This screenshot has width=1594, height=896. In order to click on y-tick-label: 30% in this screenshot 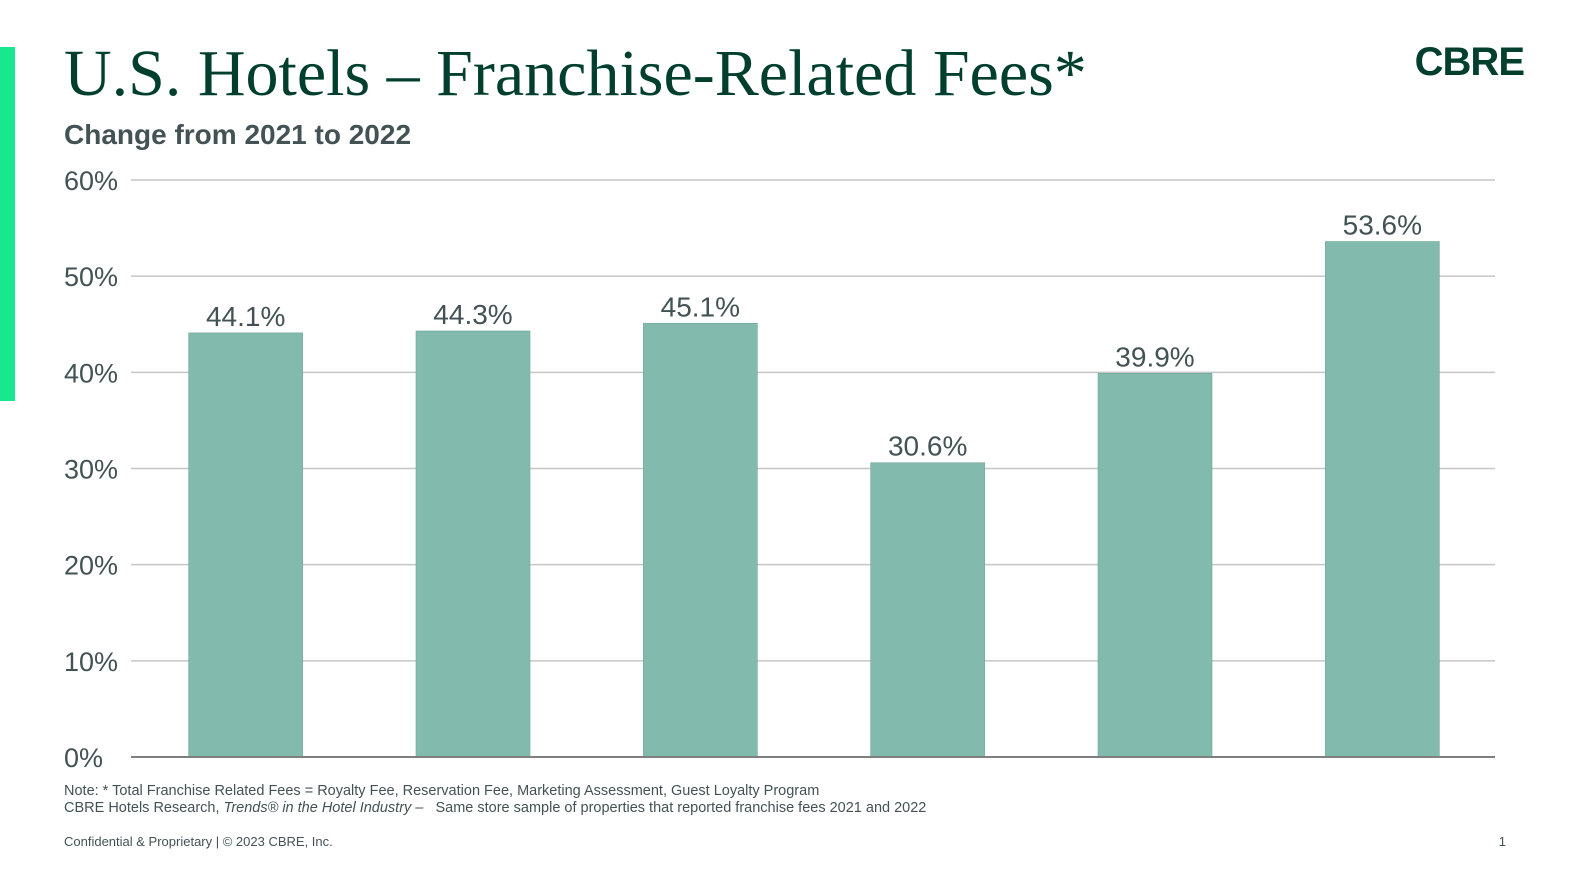, I will do `click(91, 470)`.